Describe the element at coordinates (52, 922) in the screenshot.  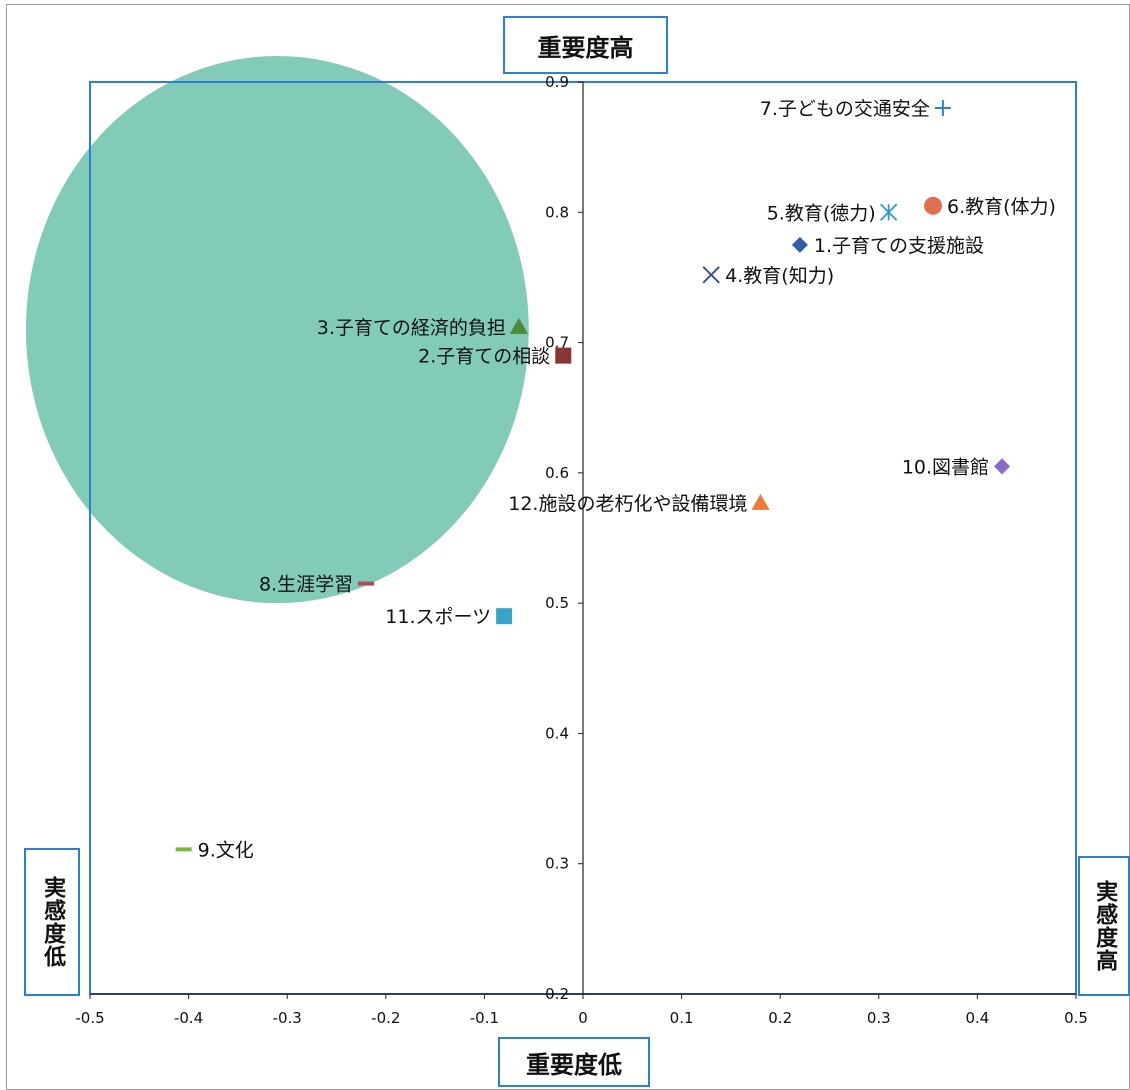
I see `satisfaction-low-label: 実感度低` at that location.